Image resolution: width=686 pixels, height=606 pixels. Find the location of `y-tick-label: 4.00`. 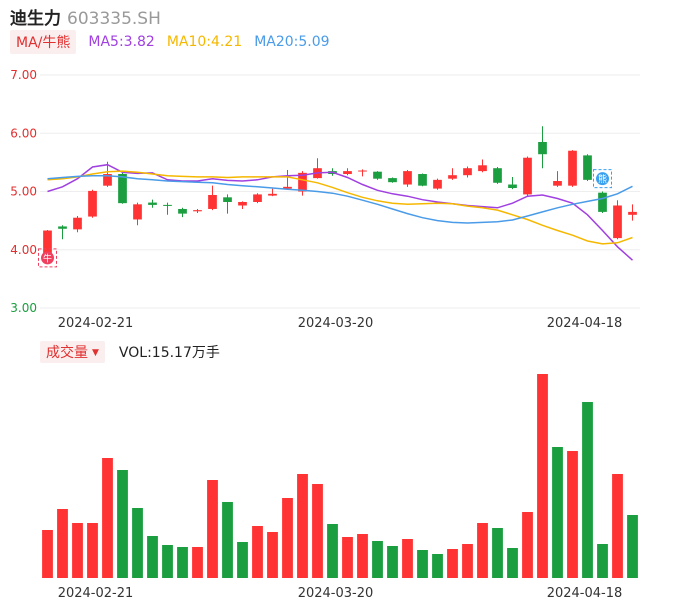

y-tick-label: 4.00 is located at coordinates (23, 250).